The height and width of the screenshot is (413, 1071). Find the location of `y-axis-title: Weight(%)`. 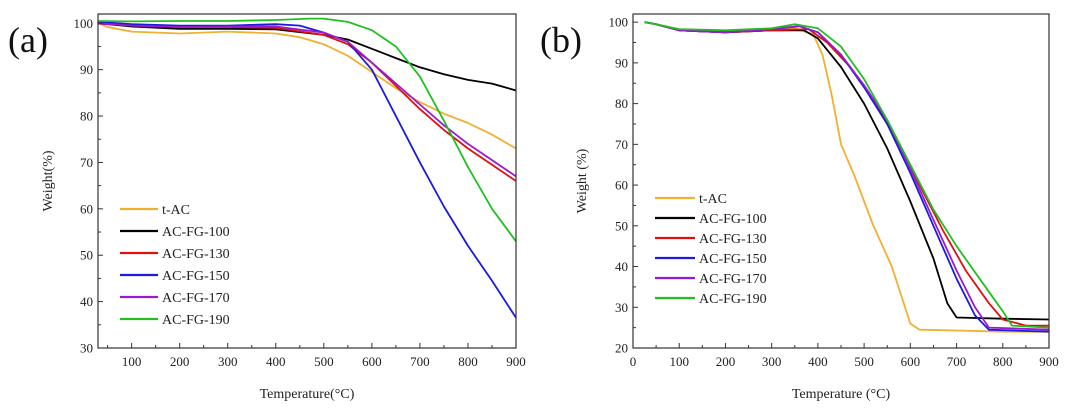

y-axis-title: Weight(%) is located at coordinates (48, 180).